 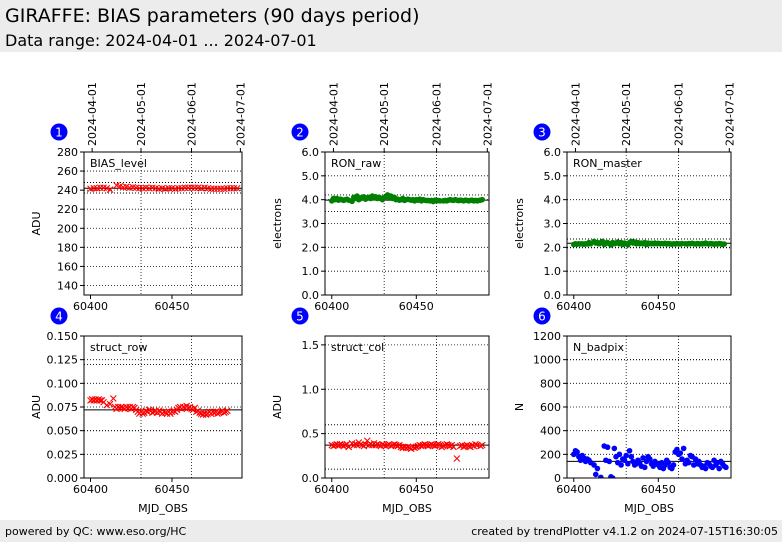 What do you see at coordinates (118, 163) in the screenshot?
I see `panel-label: BIAS_level` at bounding box center [118, 163].